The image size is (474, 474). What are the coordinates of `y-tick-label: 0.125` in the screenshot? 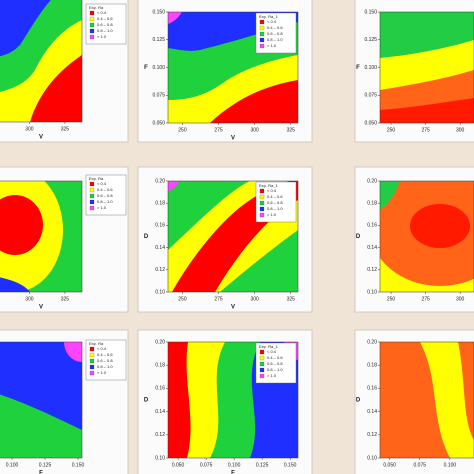 It's located at (370, 40).